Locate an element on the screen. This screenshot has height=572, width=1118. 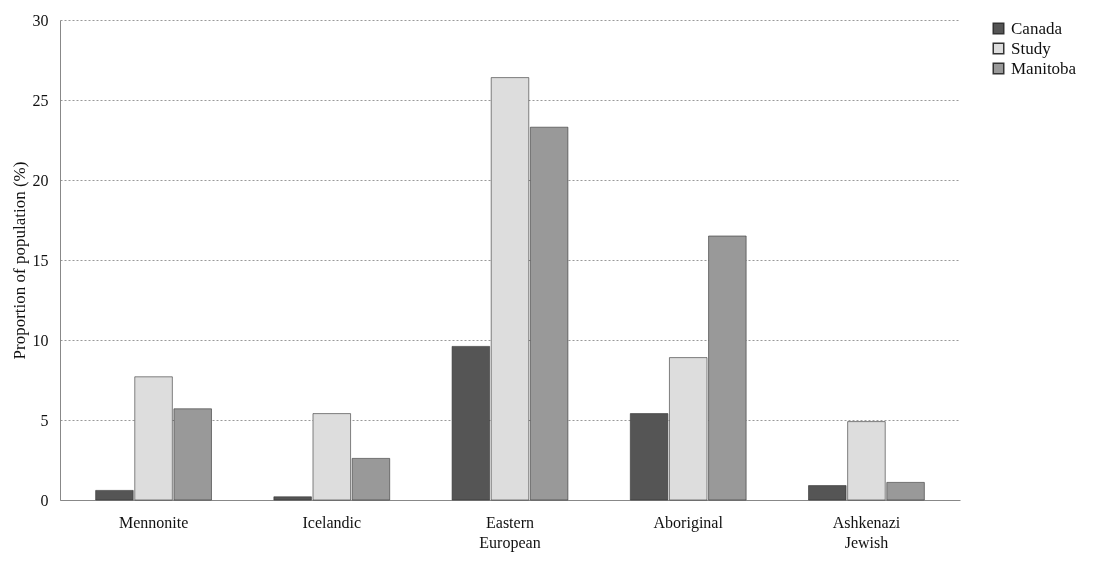
legend-label: Study is located at coordinates (1031, 48).